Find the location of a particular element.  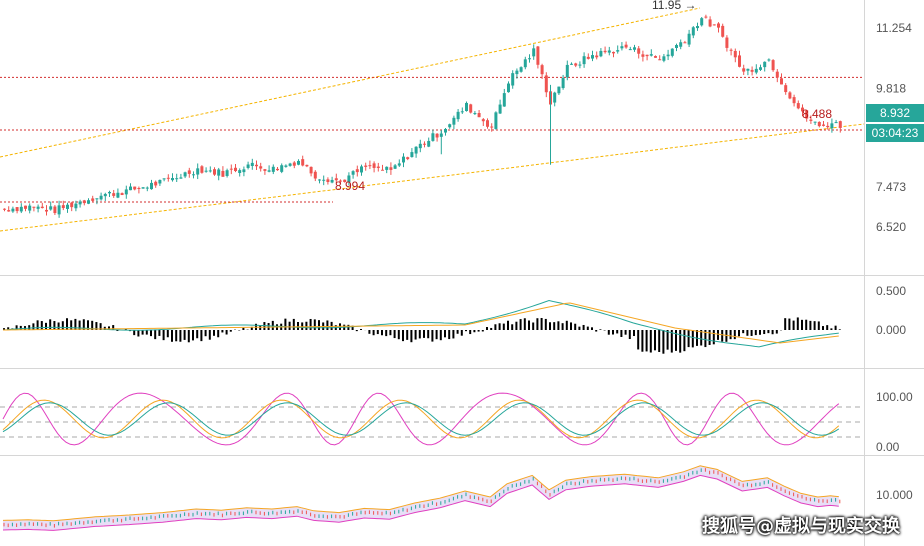

signal-line is located at coordinates (421, 323).